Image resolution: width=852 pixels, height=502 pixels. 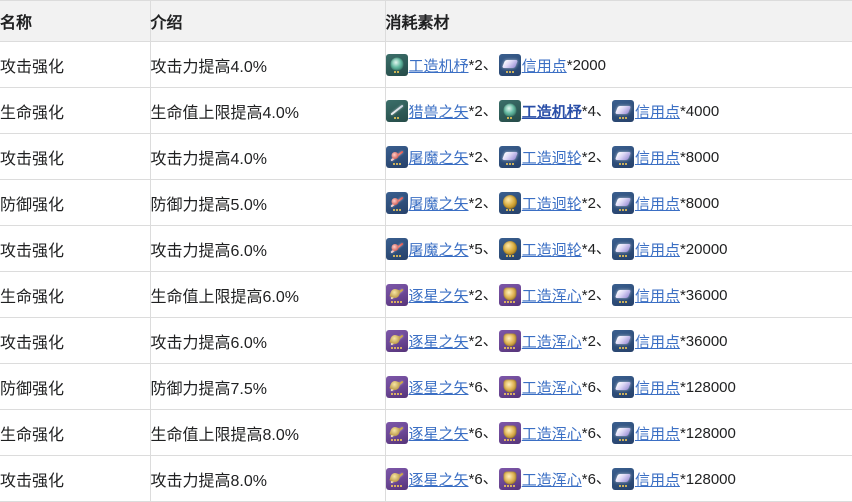 I want to click on cell-materials: 逐星之矢 *6、工造浑心 *6、信用点 *128000, so click(x=618, y=478).